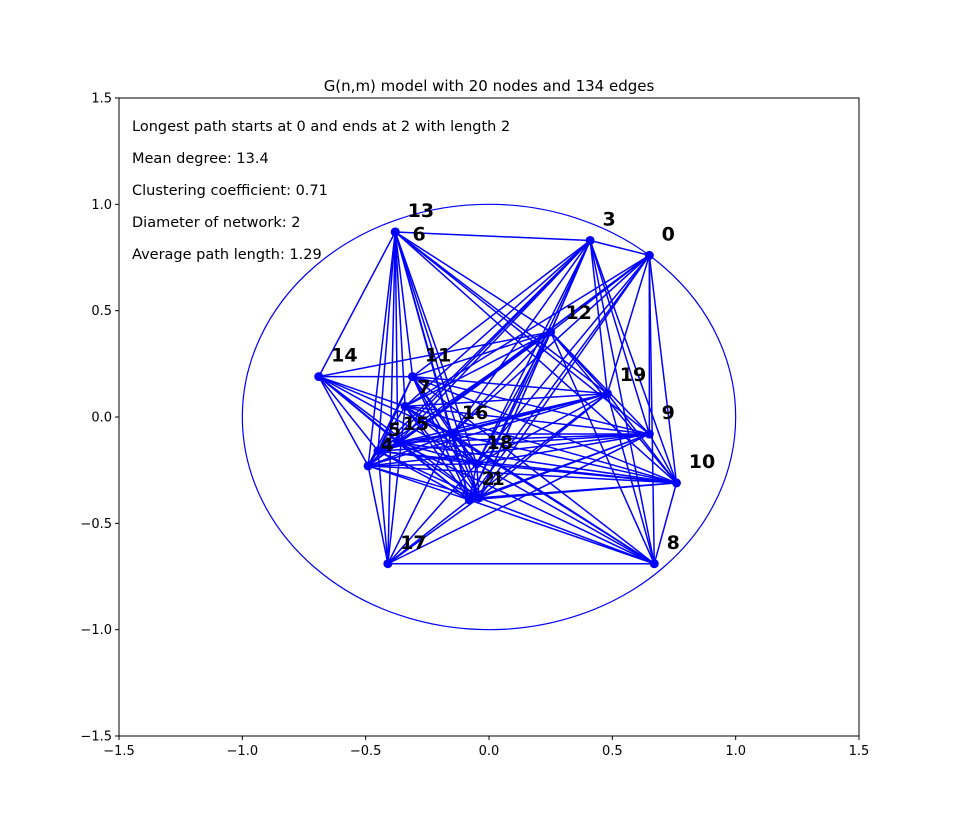  I want to click on x-tick-label: −1.5, so click(119, 751).